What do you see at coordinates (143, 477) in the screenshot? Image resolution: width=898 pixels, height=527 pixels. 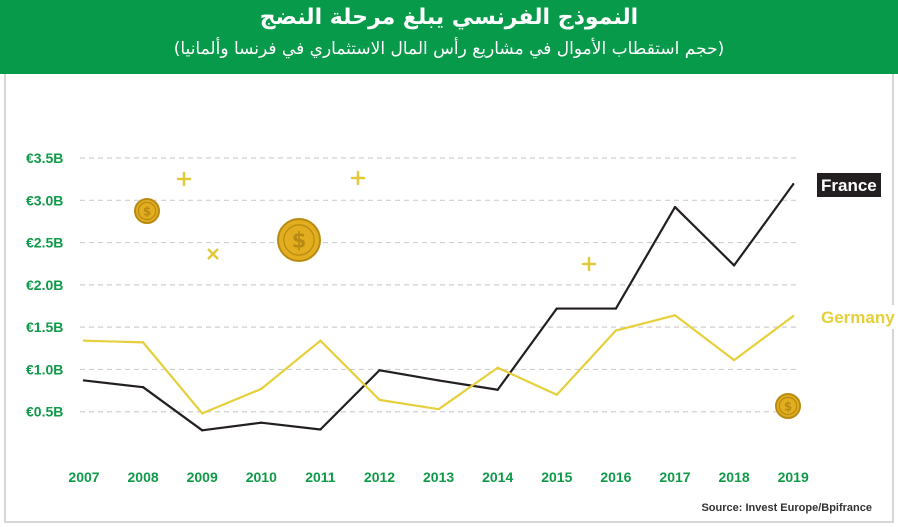 I see `x-tick-label: 2008` at bounding box center [143, 477].